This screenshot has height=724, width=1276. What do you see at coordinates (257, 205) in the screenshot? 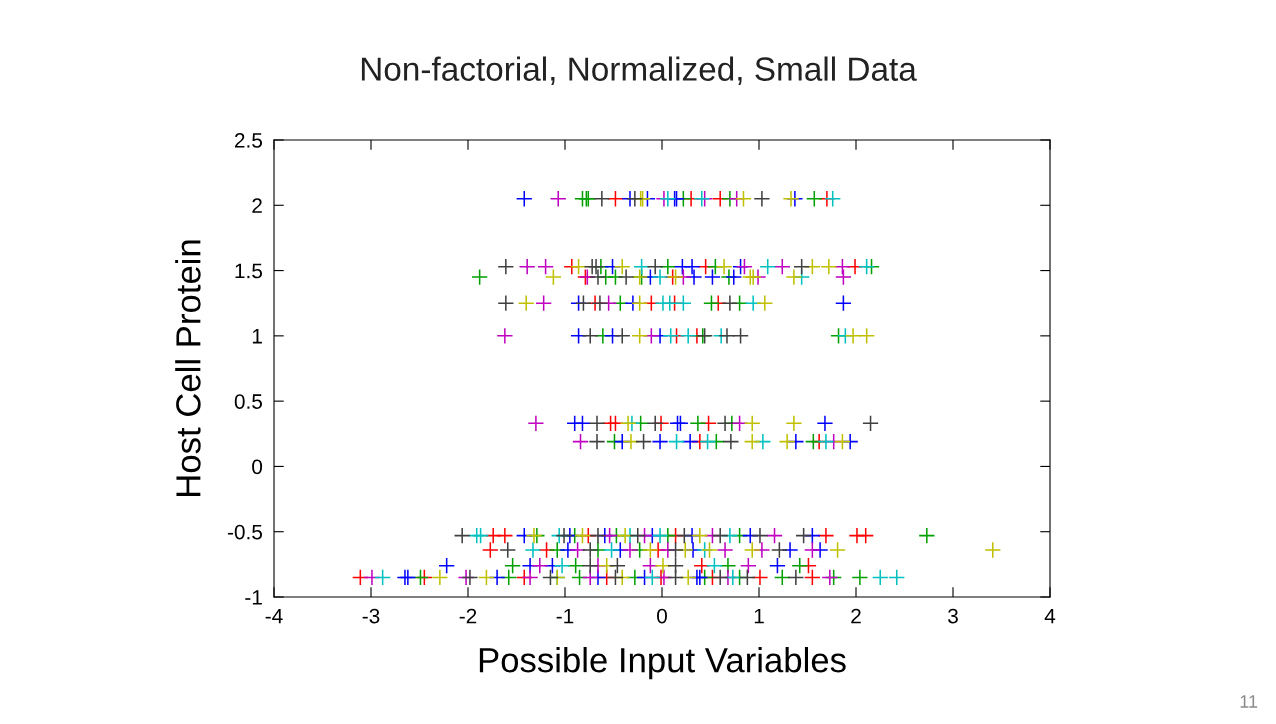
I see `y-tick-label: 2` at bounding box center [257, 205].